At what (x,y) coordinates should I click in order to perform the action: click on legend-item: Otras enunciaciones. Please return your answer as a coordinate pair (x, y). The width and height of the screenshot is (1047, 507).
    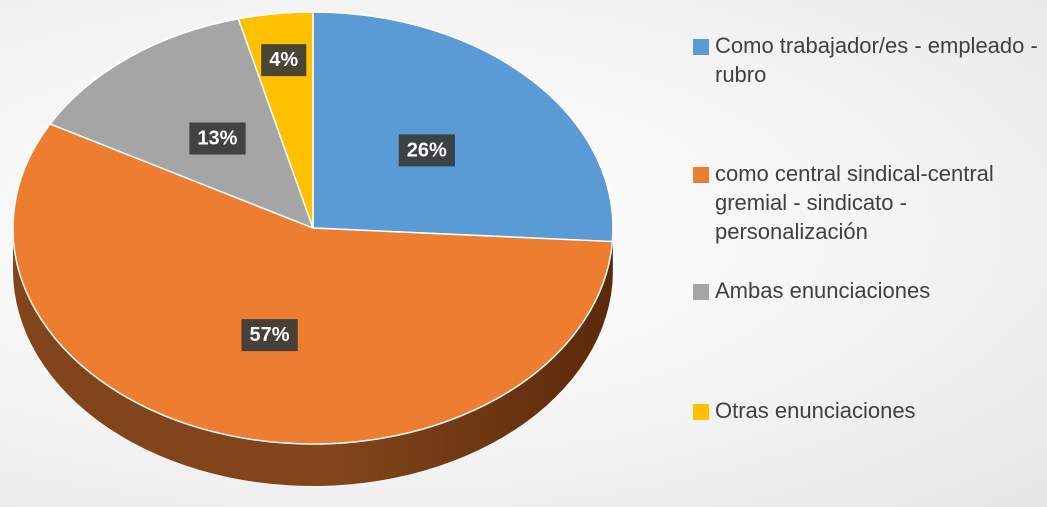
    Looking at the image, I should click on (868, 410).